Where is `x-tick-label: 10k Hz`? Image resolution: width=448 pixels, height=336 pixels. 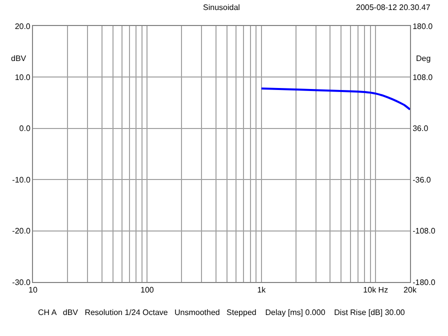 x-tick-label: 10k Hz is located at coordinates (375, 290).